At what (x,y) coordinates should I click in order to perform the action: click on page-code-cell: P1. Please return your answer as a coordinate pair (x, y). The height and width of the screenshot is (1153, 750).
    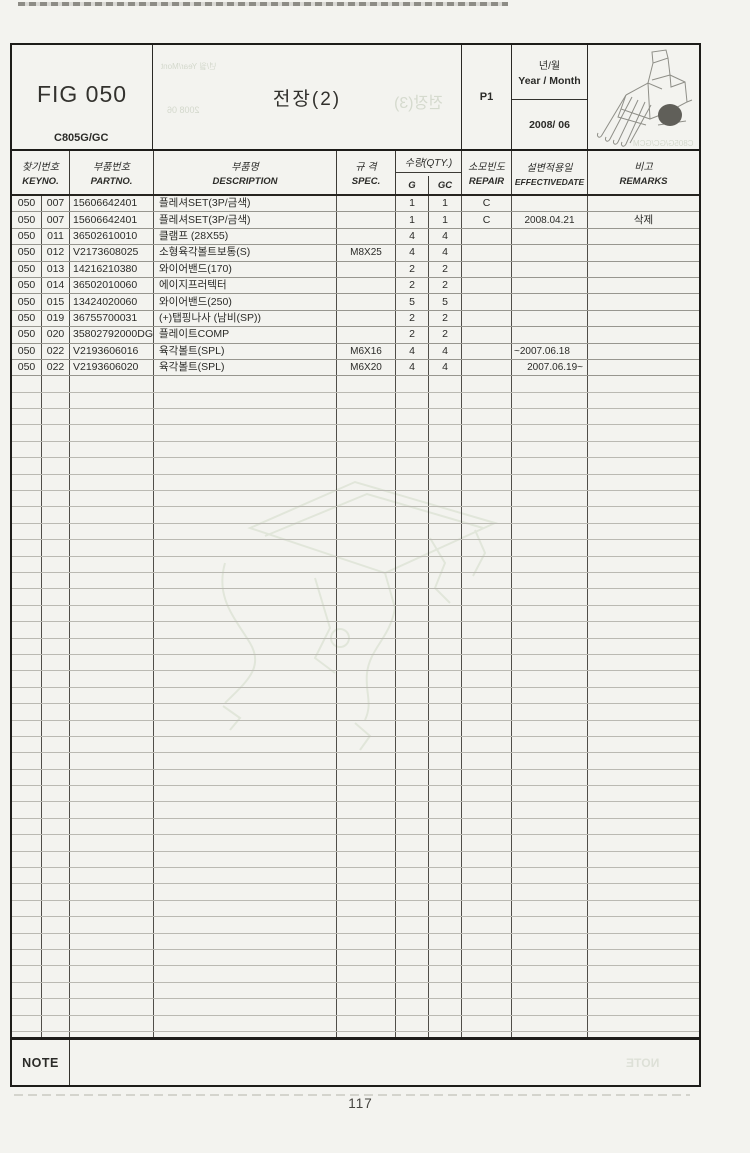
    Looking at the image, I should click on (487, 97).